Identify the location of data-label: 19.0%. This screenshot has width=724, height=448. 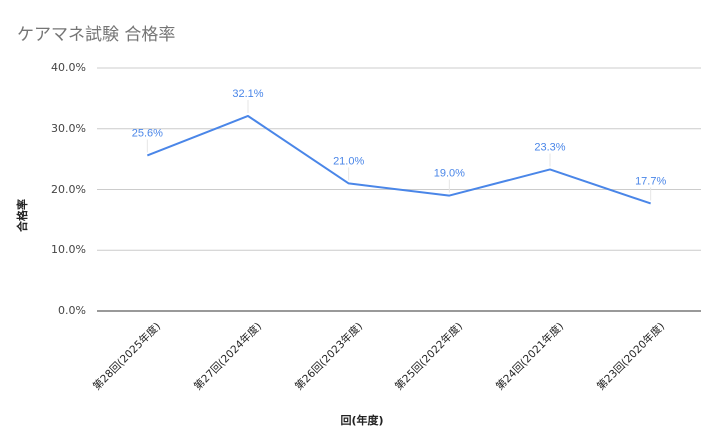
(449, 174).